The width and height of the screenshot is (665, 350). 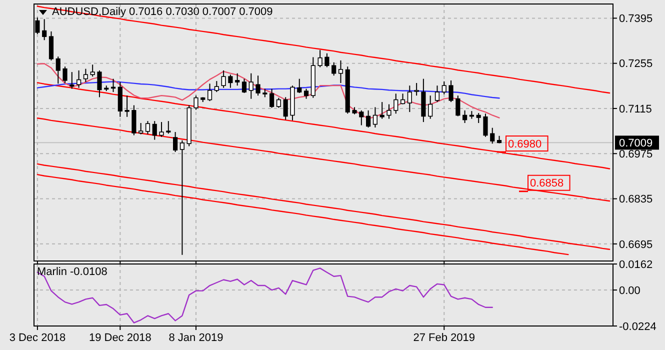 I want to click on x-tick-label: 3 Dec 2018, so click(x=37, y=338).